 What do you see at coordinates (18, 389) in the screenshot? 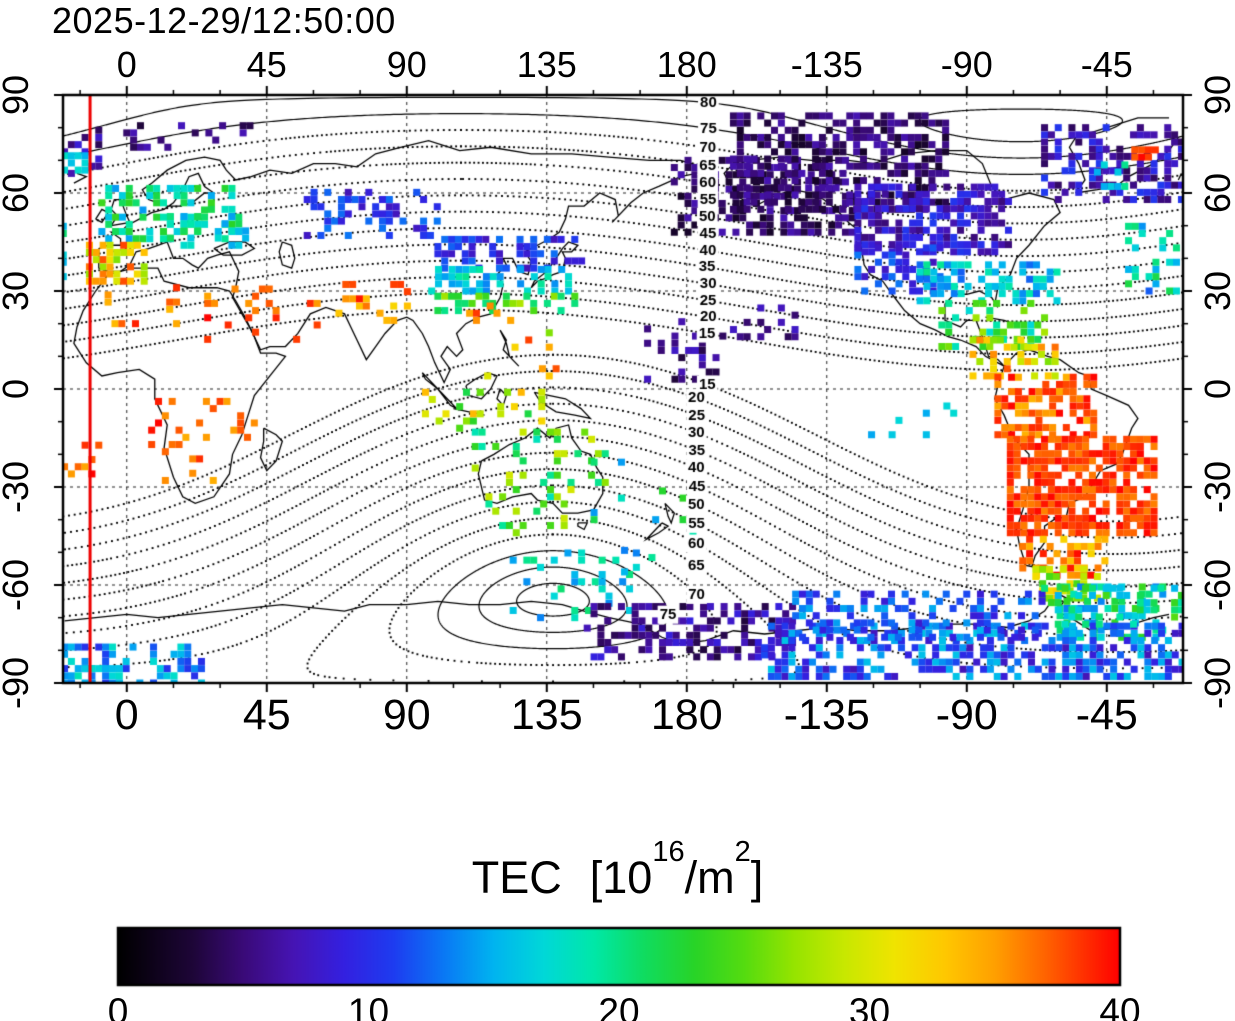
I see `y-axis-left-tick-label: 0` at bounding box center [18, 389].